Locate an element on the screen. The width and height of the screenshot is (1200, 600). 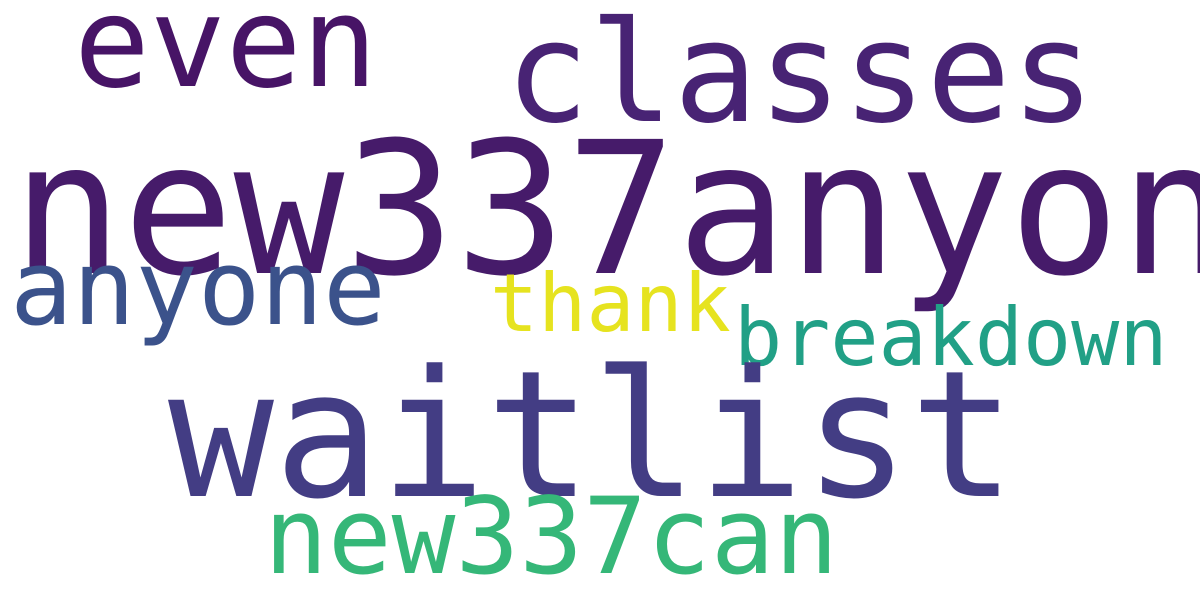
word-anyone: anyone is located at coordinates (198, 288).